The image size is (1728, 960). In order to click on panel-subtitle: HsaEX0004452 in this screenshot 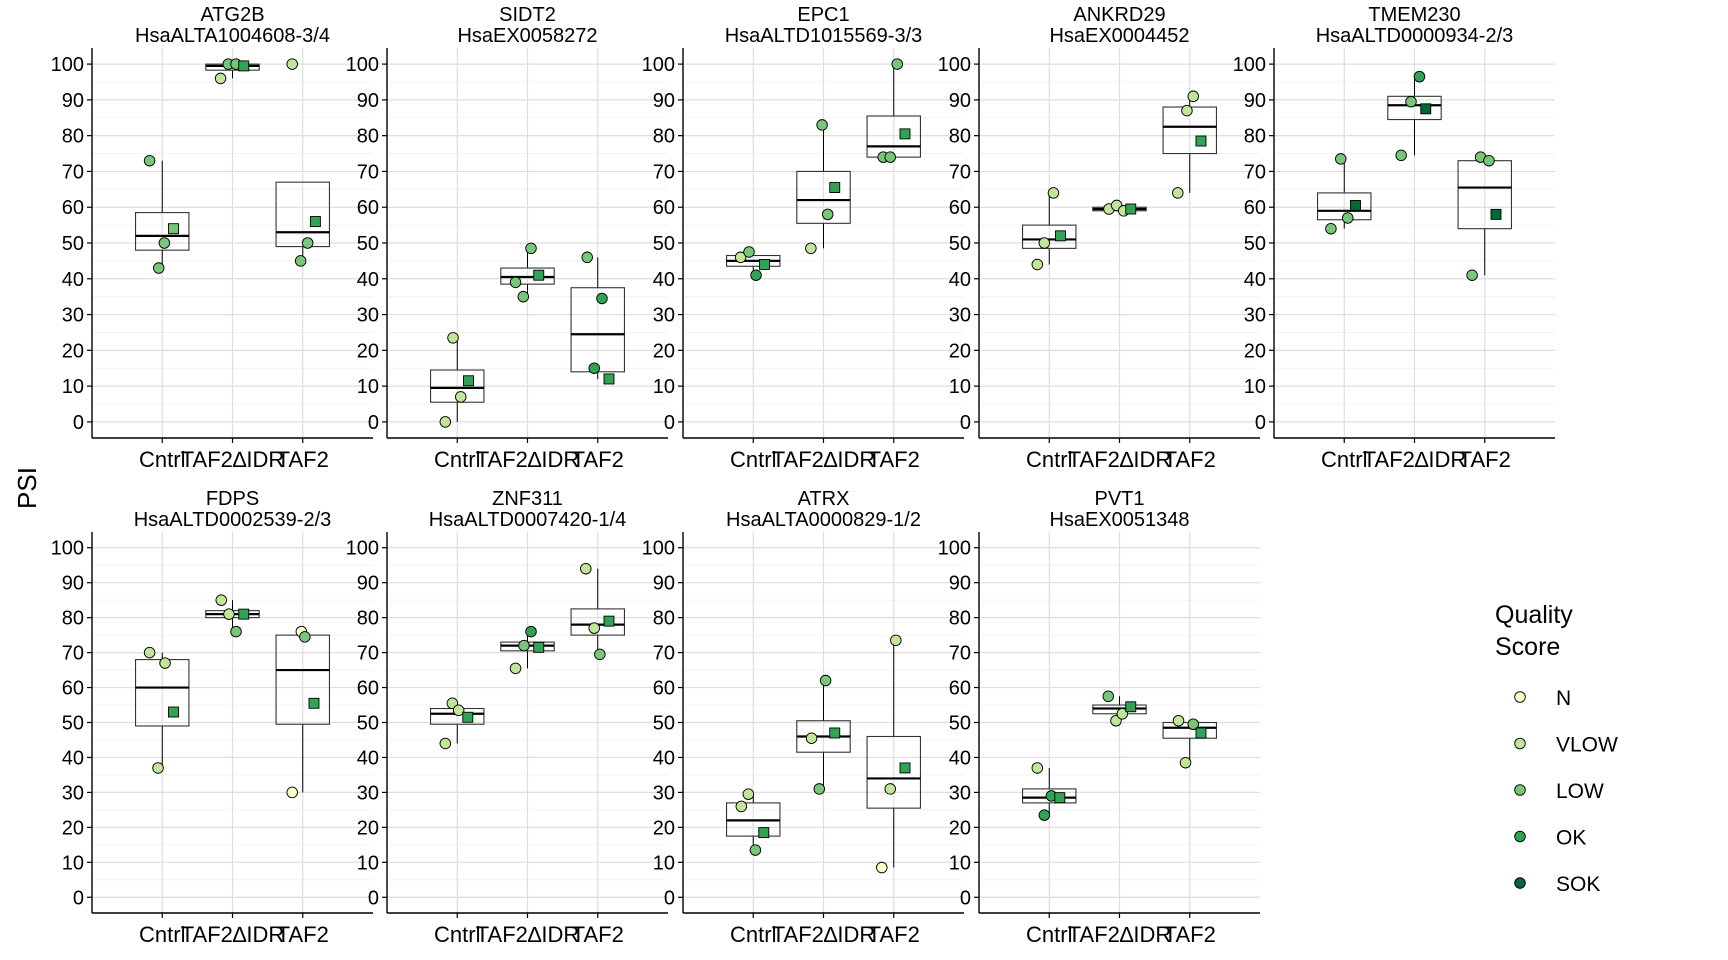, I will do `click(1119, 36)`.